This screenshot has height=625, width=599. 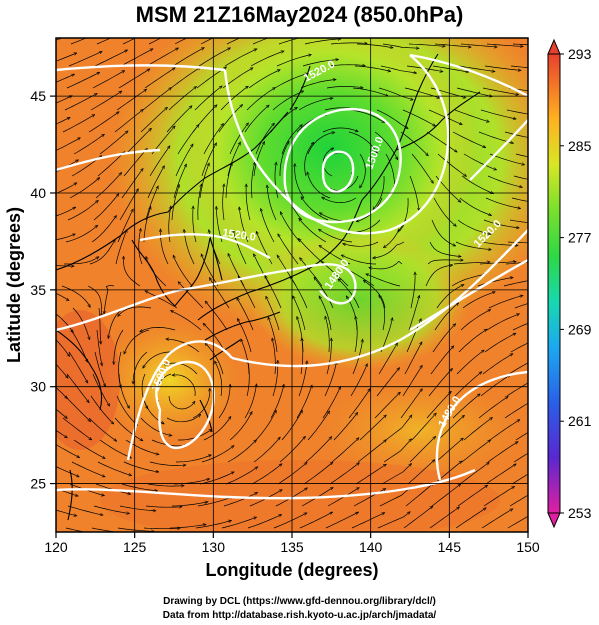 What do you see at coordinates (38, 193) in the screenshot?
I see `y-tick-label: 40` at bounding box center [38, 193].